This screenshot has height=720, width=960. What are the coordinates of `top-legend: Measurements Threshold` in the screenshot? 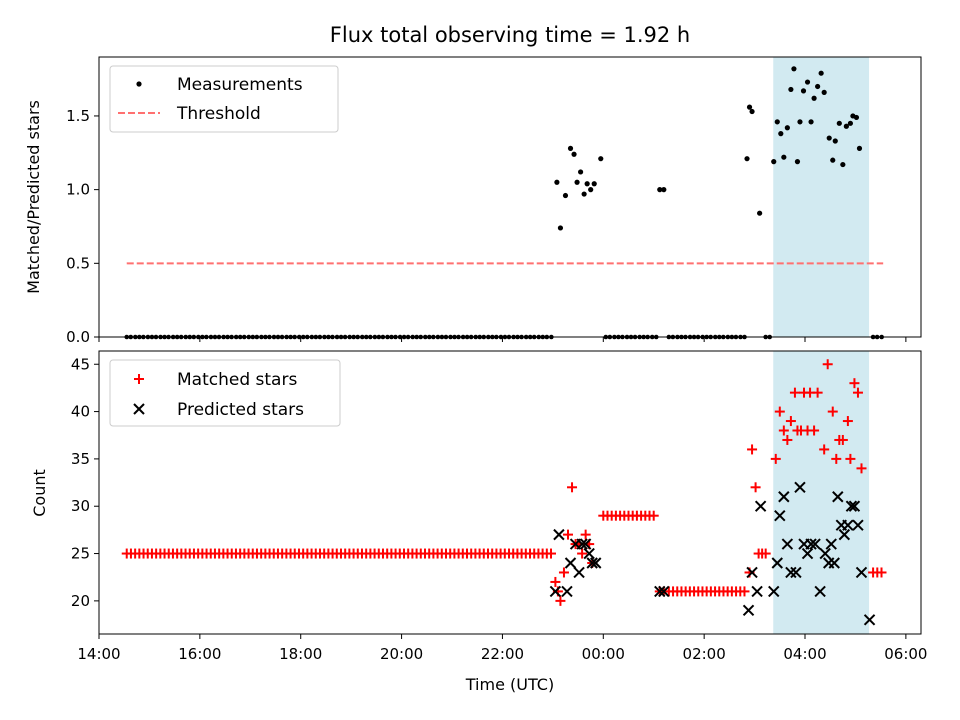 It's located at (224, 99).